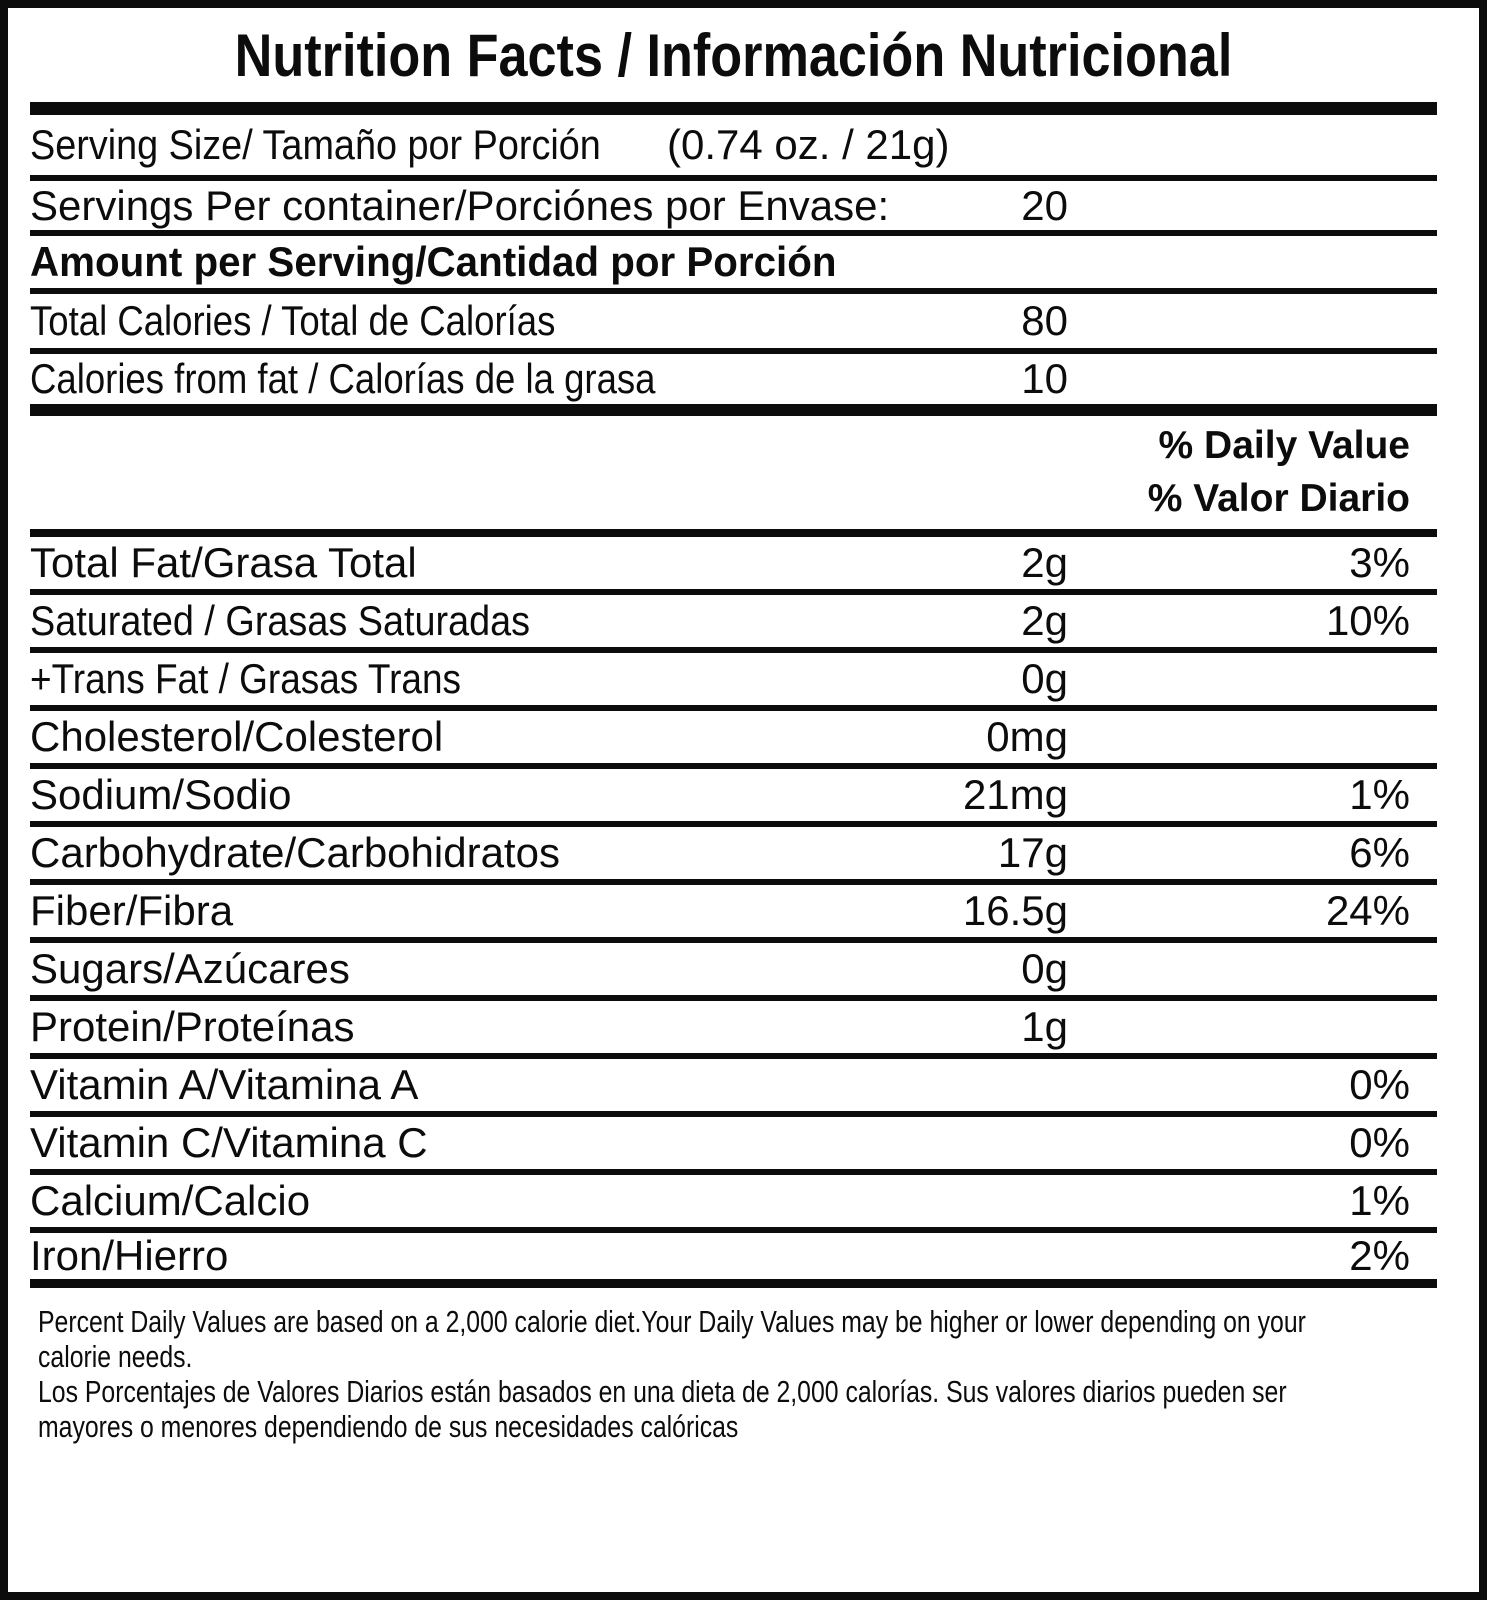  What do you see at coordinates (733, 566) in the screenshot?
I see `nutrient-row-total-fat: Total Fat/Grasa Total 2g 3%` at bounding box center [733, 566].